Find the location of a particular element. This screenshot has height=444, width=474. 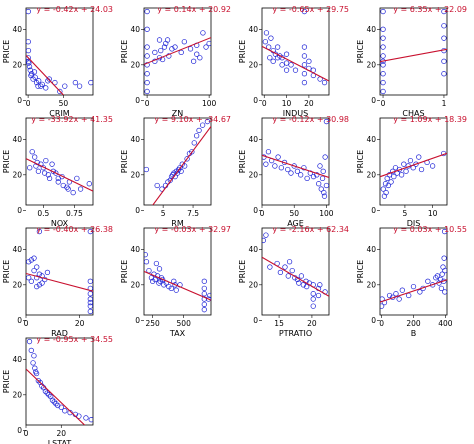

subplot-nox: 0.5 0.75 0 20 40 NOX PRICE y = -33.92x + 41.35 is located at coordinates (57, 171).